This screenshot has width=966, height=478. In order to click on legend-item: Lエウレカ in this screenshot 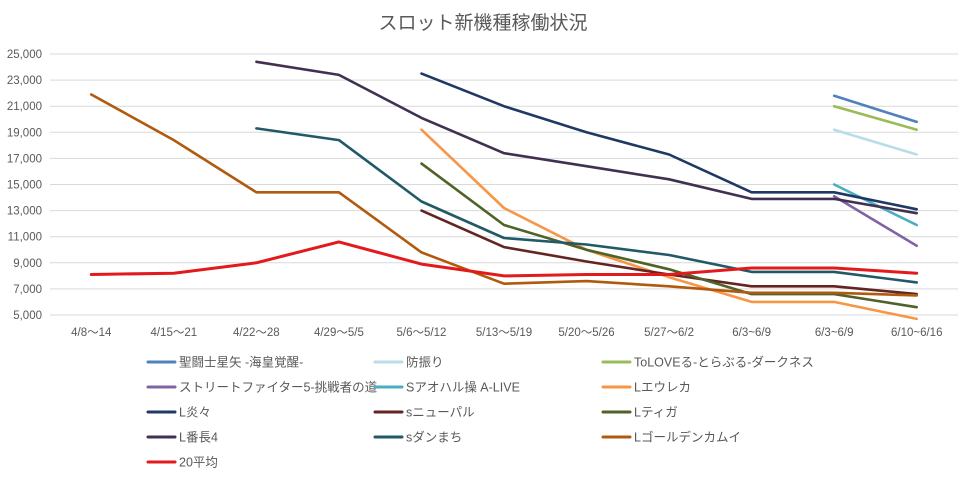, I will do `click(646, 388)`.